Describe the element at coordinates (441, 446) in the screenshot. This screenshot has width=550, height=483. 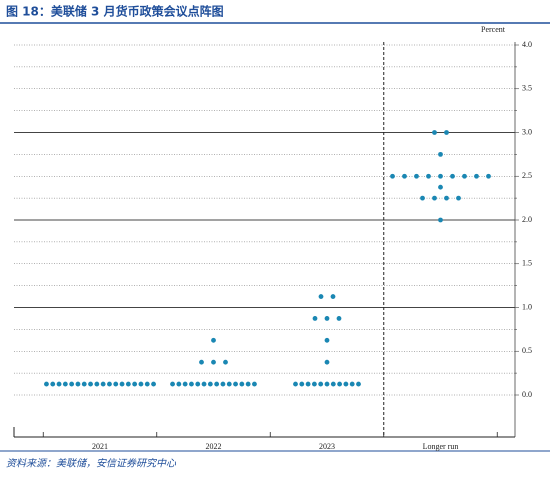
I see `x-tick-label: Longer run` at that location.